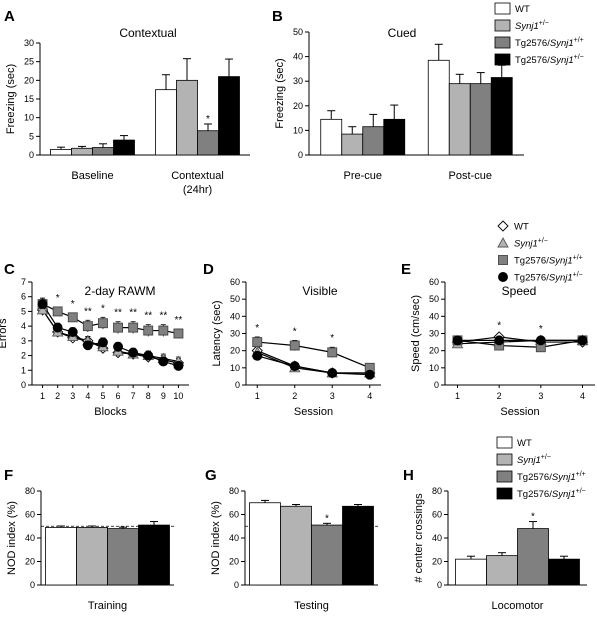 This screenshot has width=597, height=631. Describe the element at coordinates (519, 412) in the screenshot. I see `panel-e-xlabel: Session` at that location.